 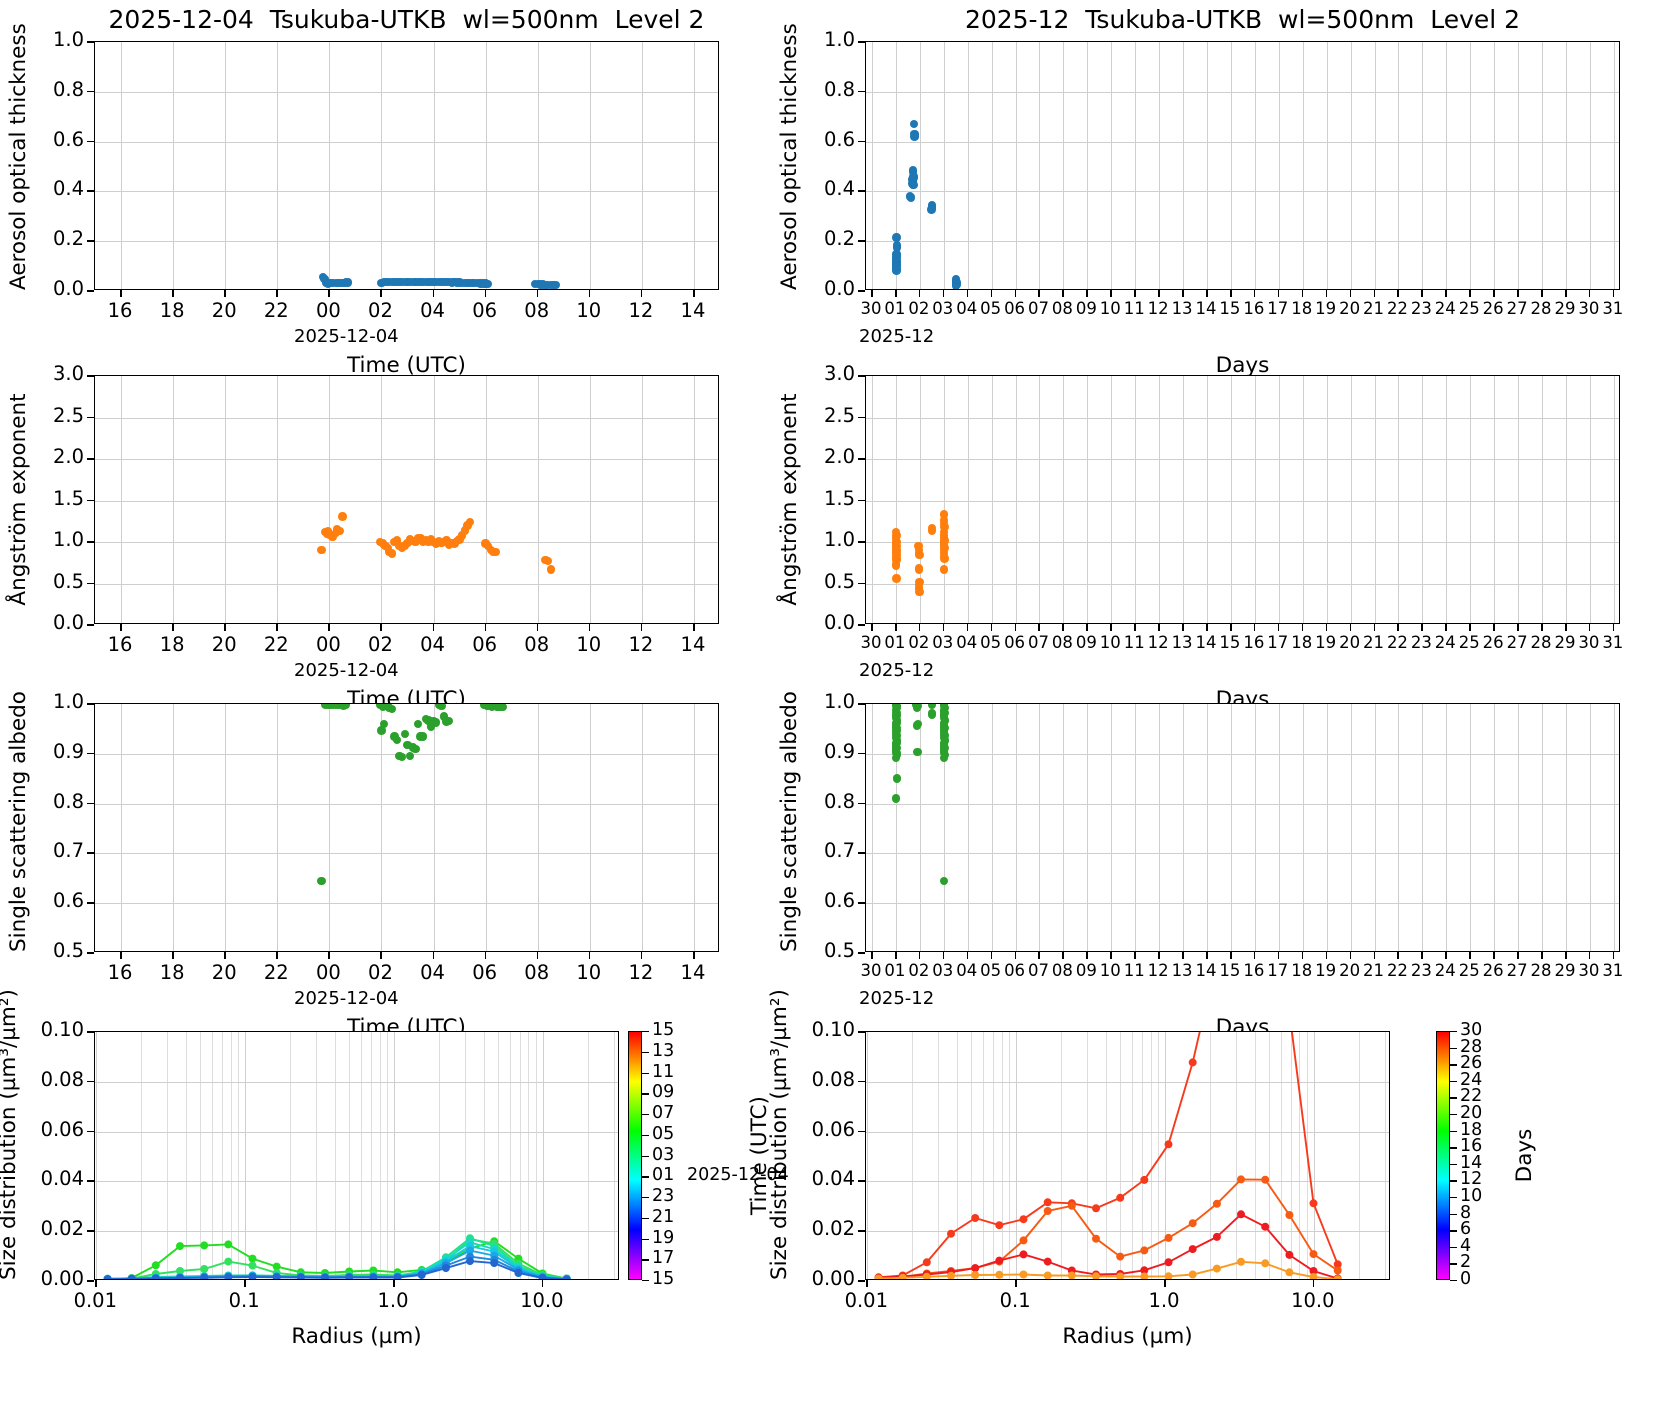 What do you see at coordinates (68, 39) in the screenshot?
I see `y-tick-label: 1.0` at bounding box center [68, 39].